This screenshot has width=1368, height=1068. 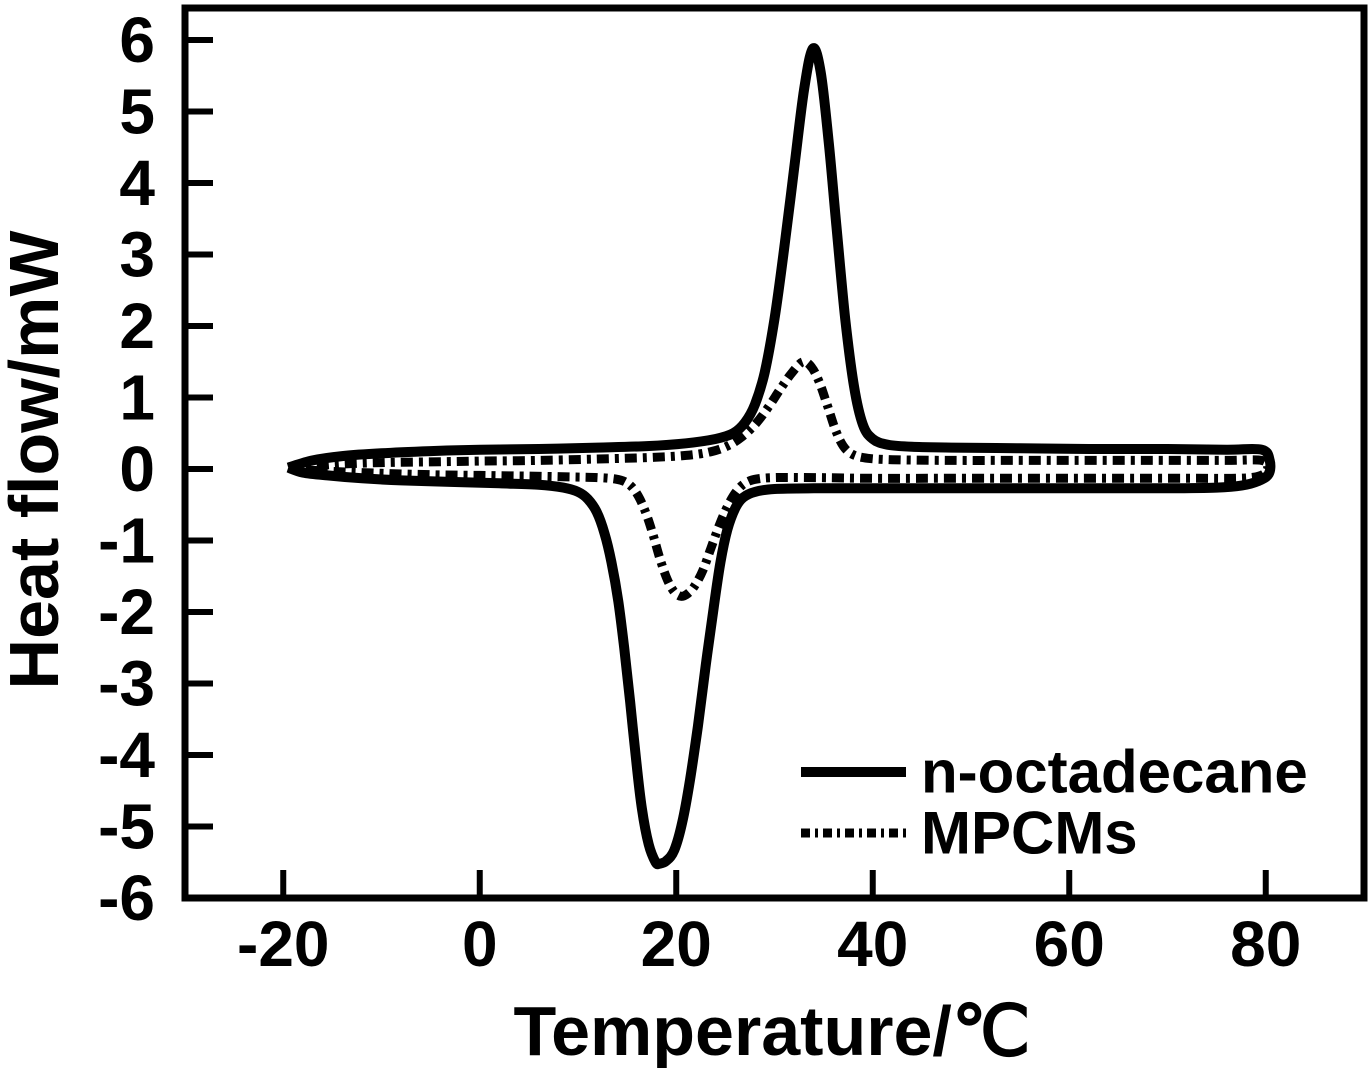 What do you see at coordinates (137, 326) in the screenshot?
I see `y-tick-label: 2` at bounding box center [137, 326].